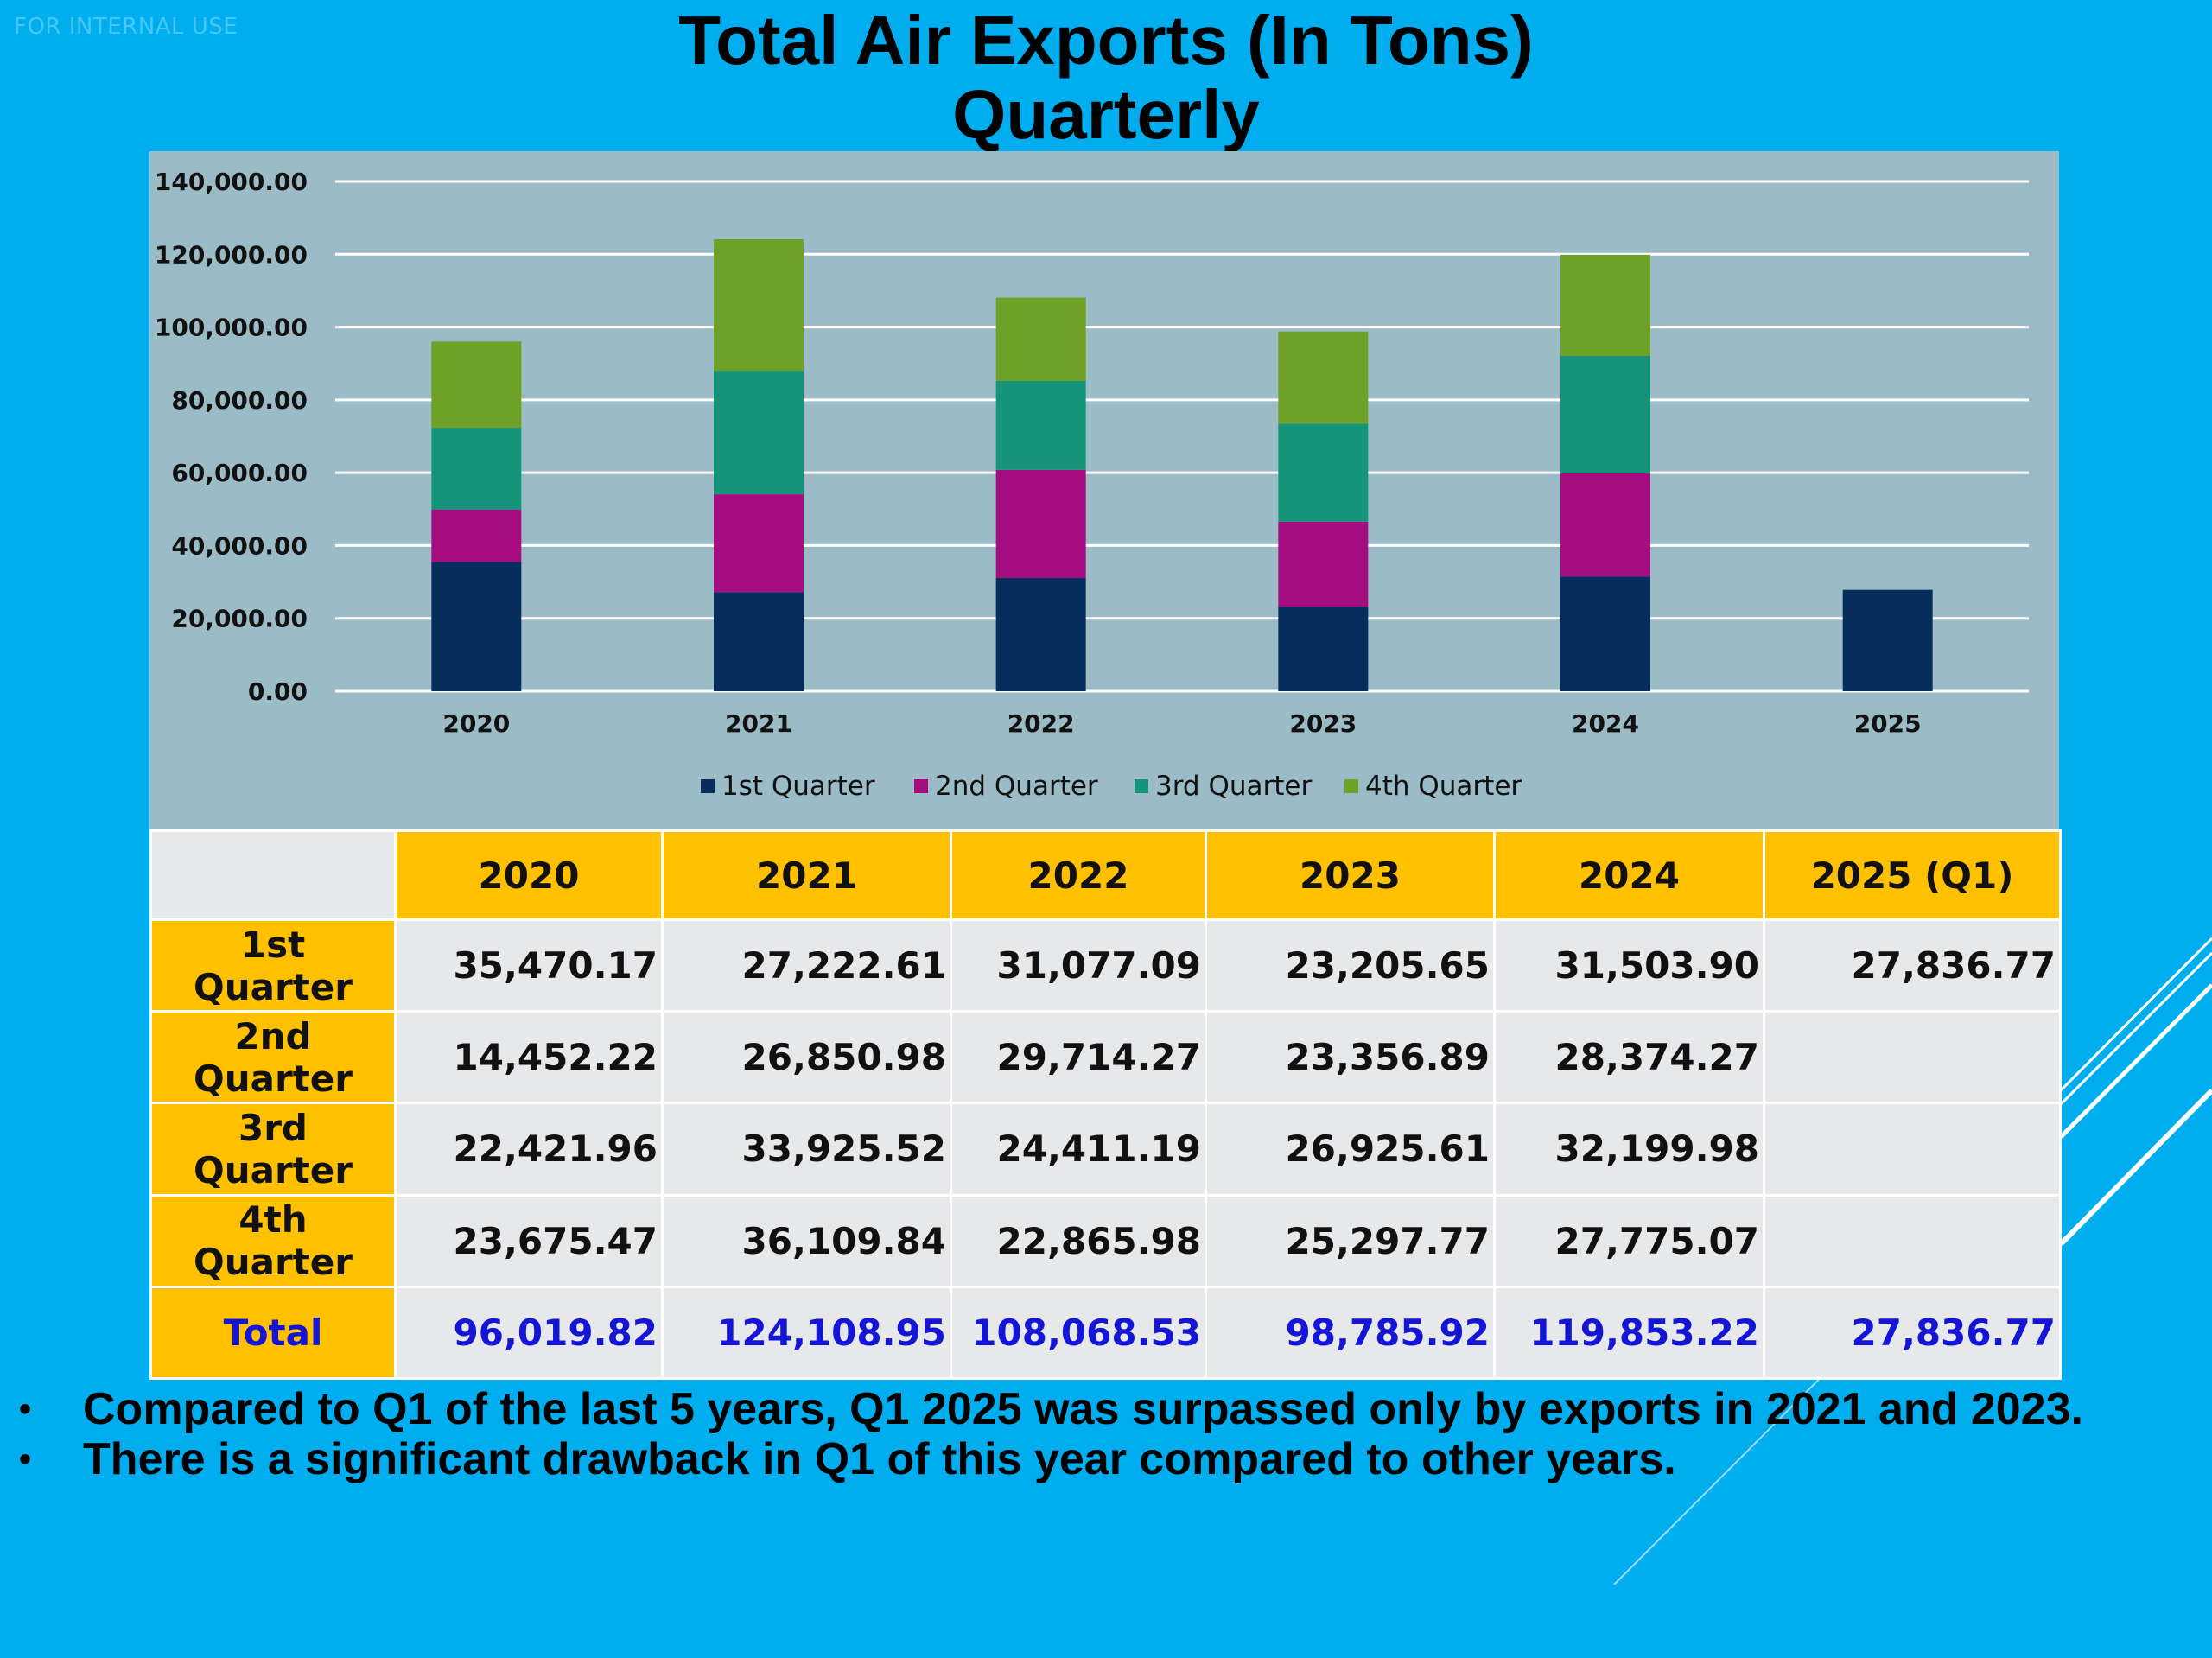 The width and height of the screenshot is (2212, 1658). Describe the element at coordinates (273, 965) in the screenshot. I see `row-label: 1st Quarter` at that location.